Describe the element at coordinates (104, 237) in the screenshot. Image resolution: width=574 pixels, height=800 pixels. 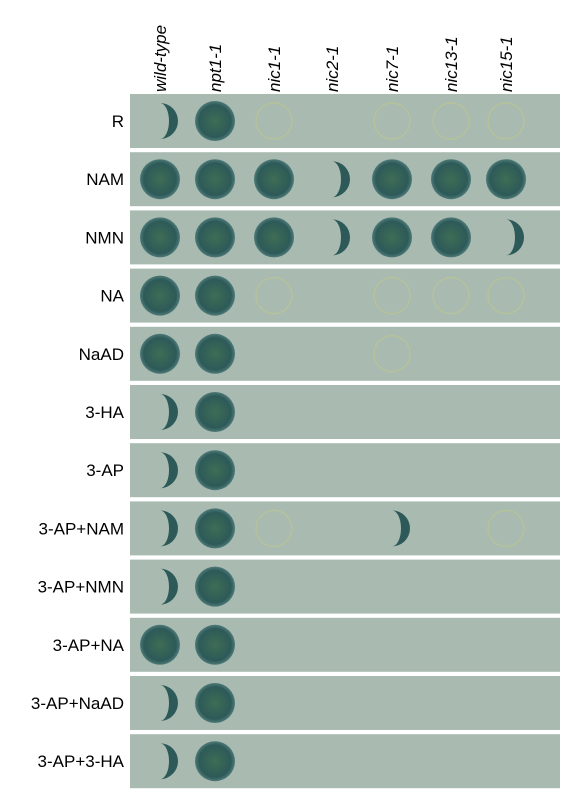
I see `row-label: NMN` at that location.